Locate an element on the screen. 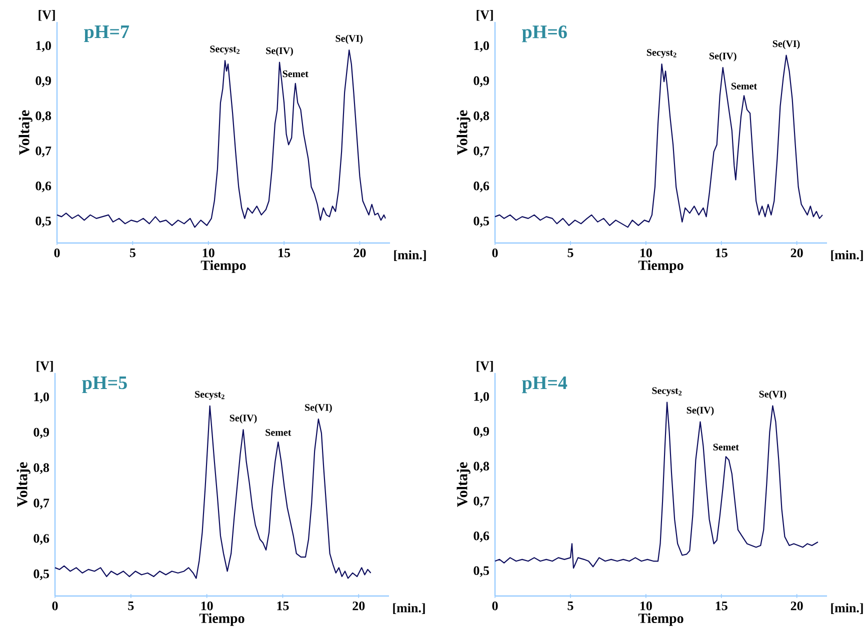  chart-title: pH=5 is located at coordinates (104, 385).